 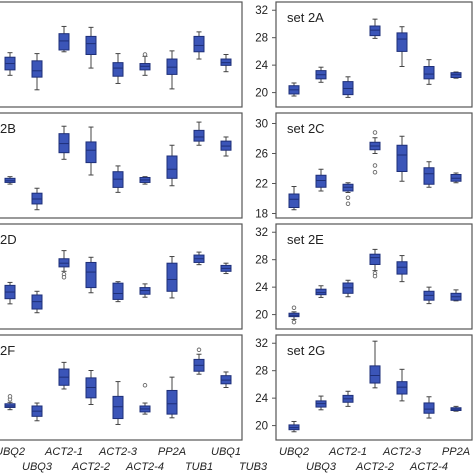 What do you see at coordinates (118, 452) in the screenshot?
I see `x-category-label: ACT2-3` at bounding box center [118, 452].